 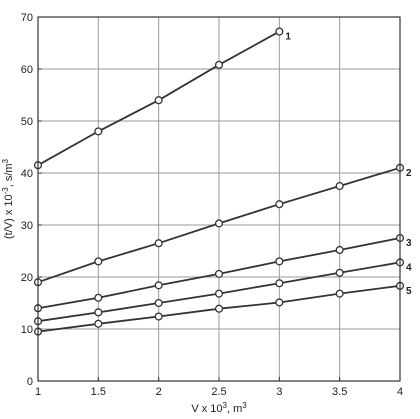 I want to click on y-tick-label: 60, so click(x=27, y=70).